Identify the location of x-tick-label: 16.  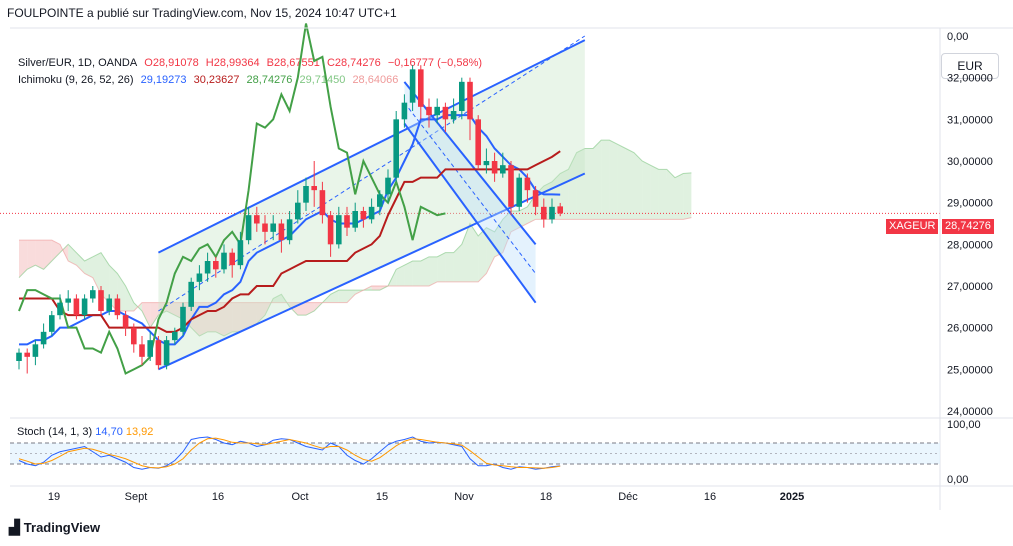
(710, 497).